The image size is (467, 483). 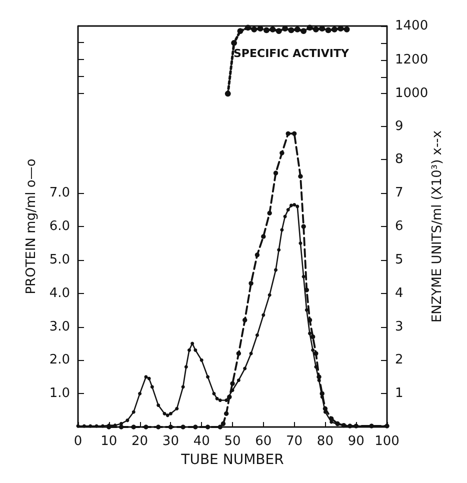 I want to click on x-tick-label: 40, so click(x=201, y=441).